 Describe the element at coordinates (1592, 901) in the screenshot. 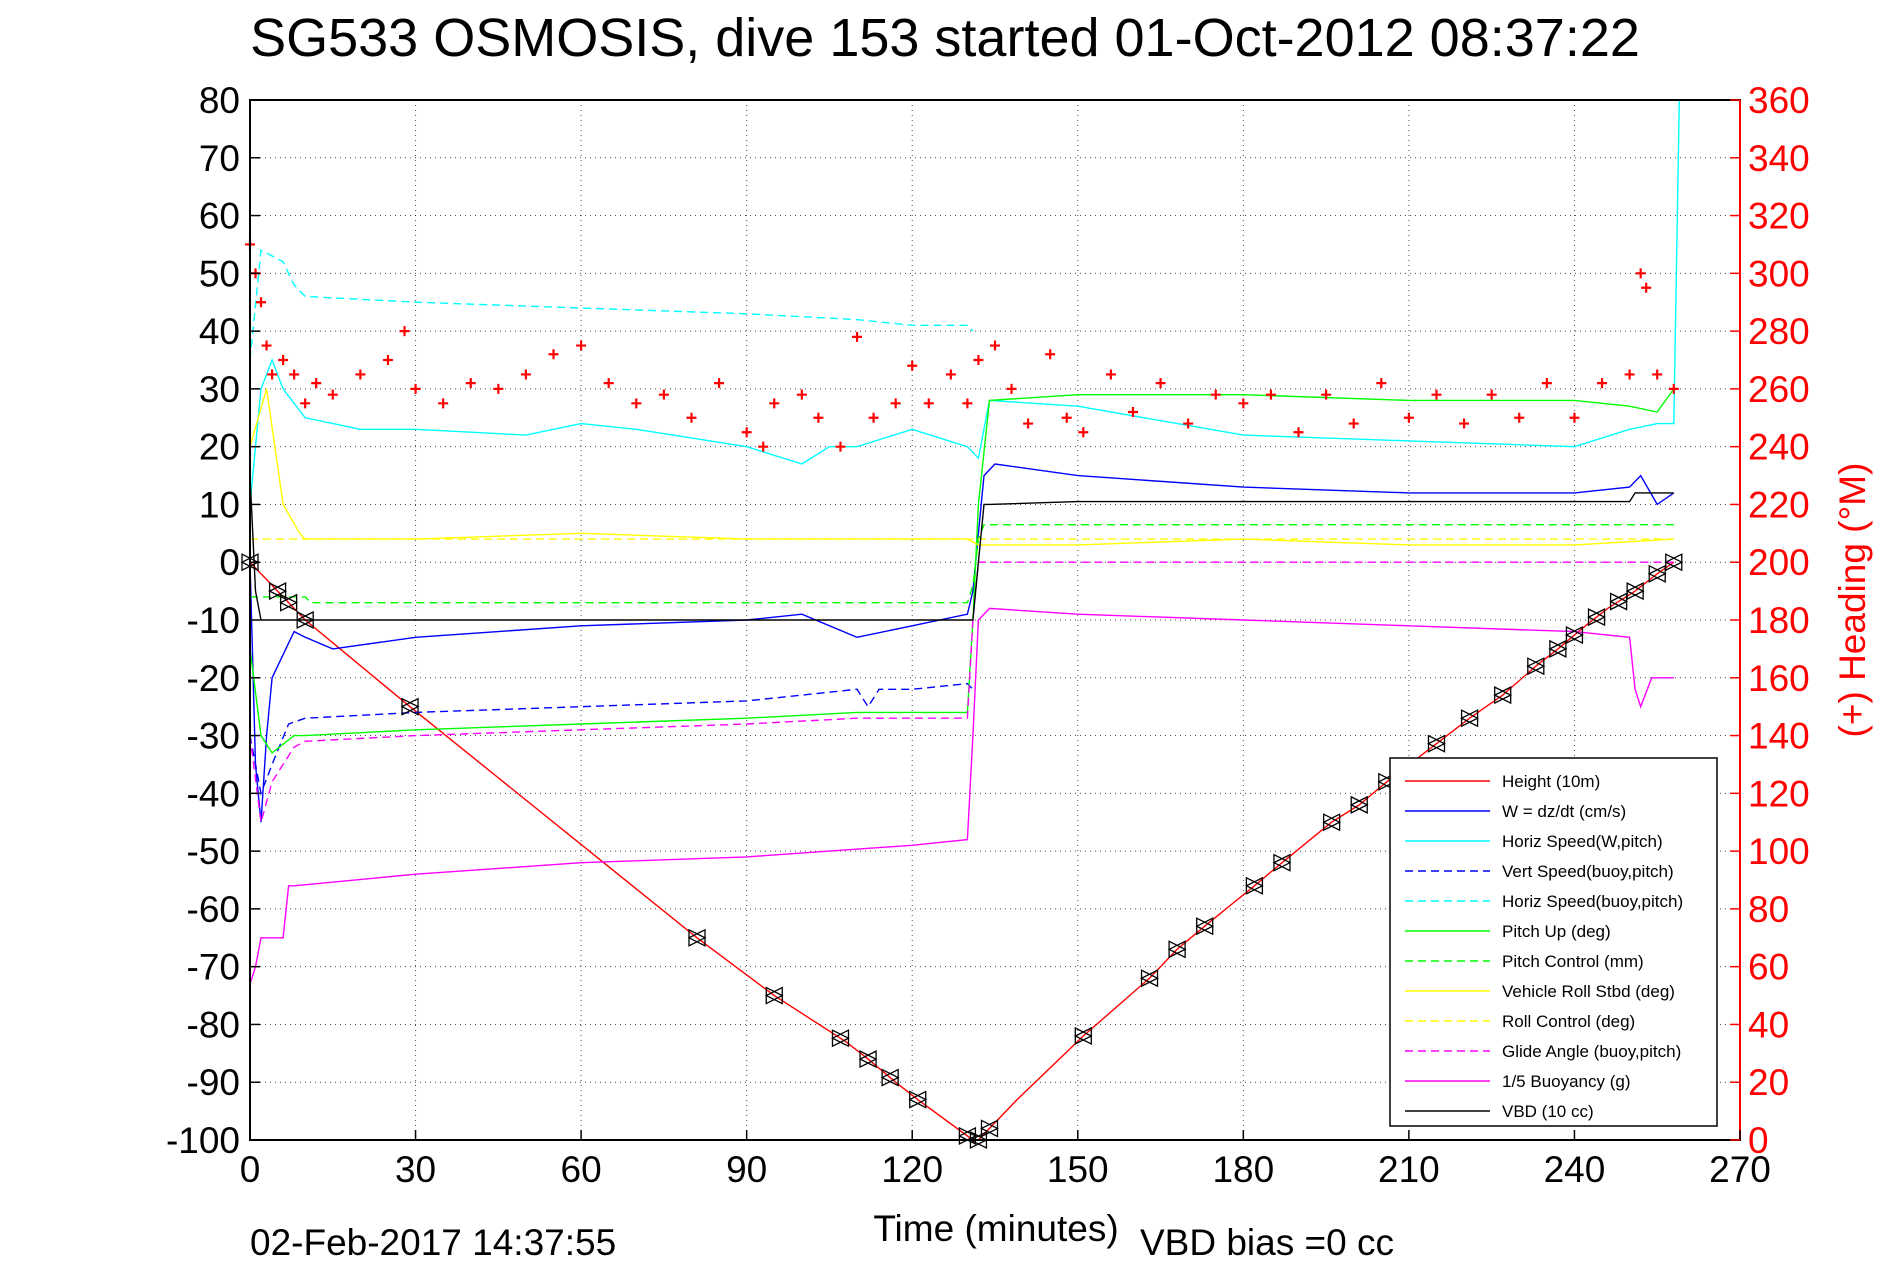

I see `legend-label: Horiz Speed(buoy,pitch)` at that location.